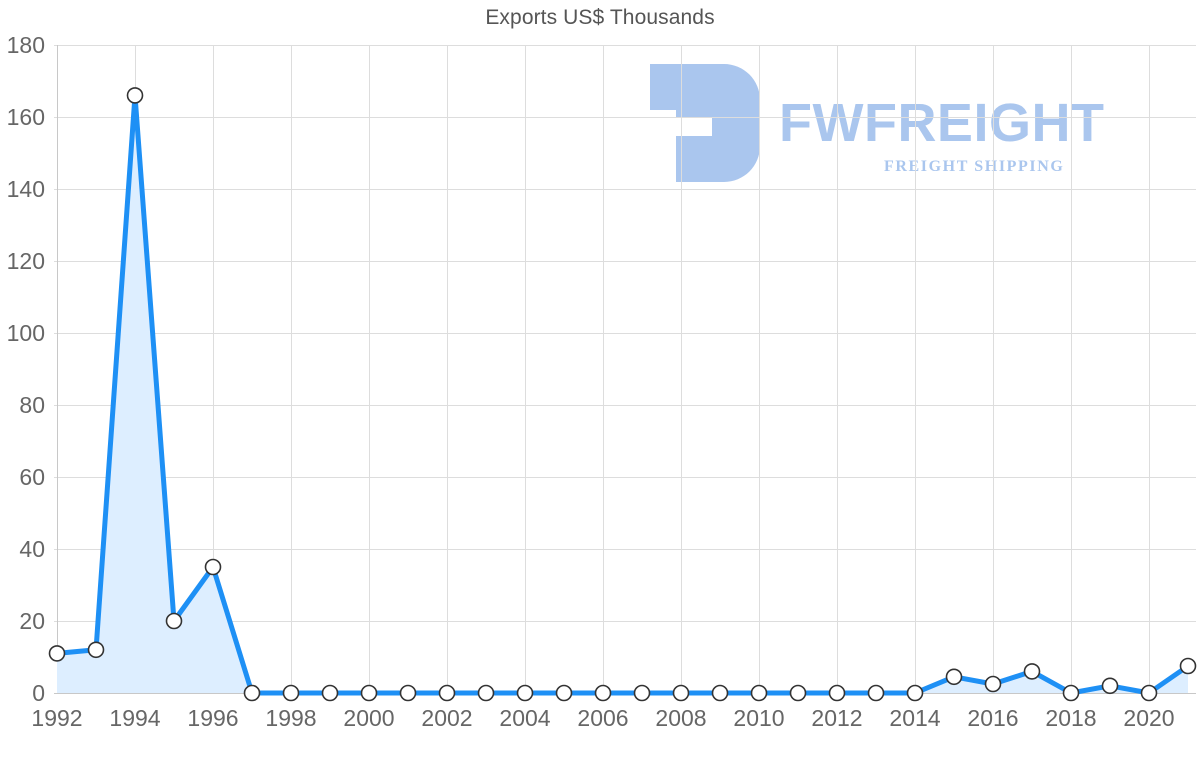  What do you see at coordinates (836, 718) in the screenshot?
I see `x-axis-tick-label: 2012` at bounding box center [836, 718].